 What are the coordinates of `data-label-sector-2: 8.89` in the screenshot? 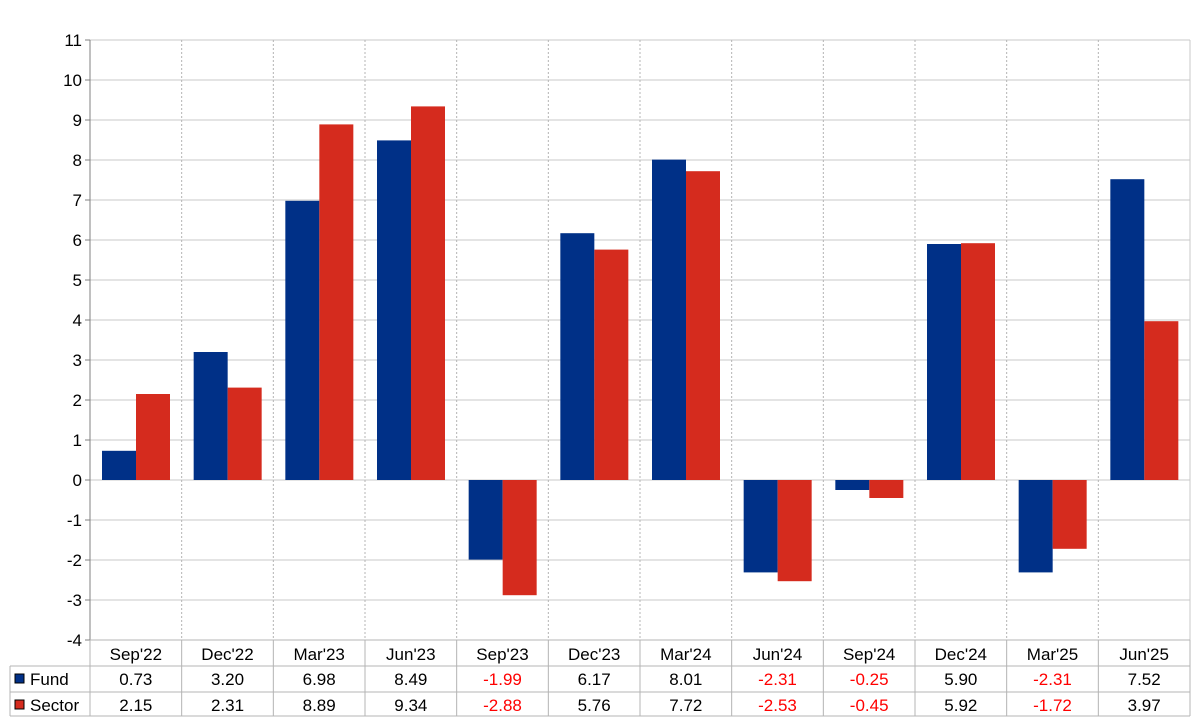 It's located at (319, 705).